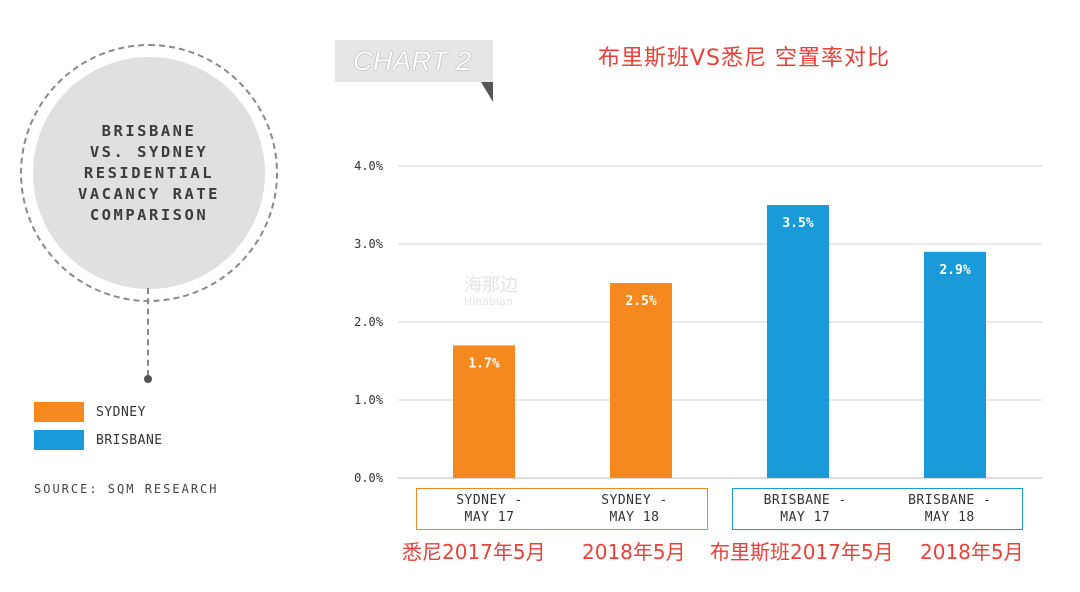  What do you see at coordinates (369, 400) in the screenshot?
I see `y-tick-label-1: 1.0%` at bounding box center [369, 400].